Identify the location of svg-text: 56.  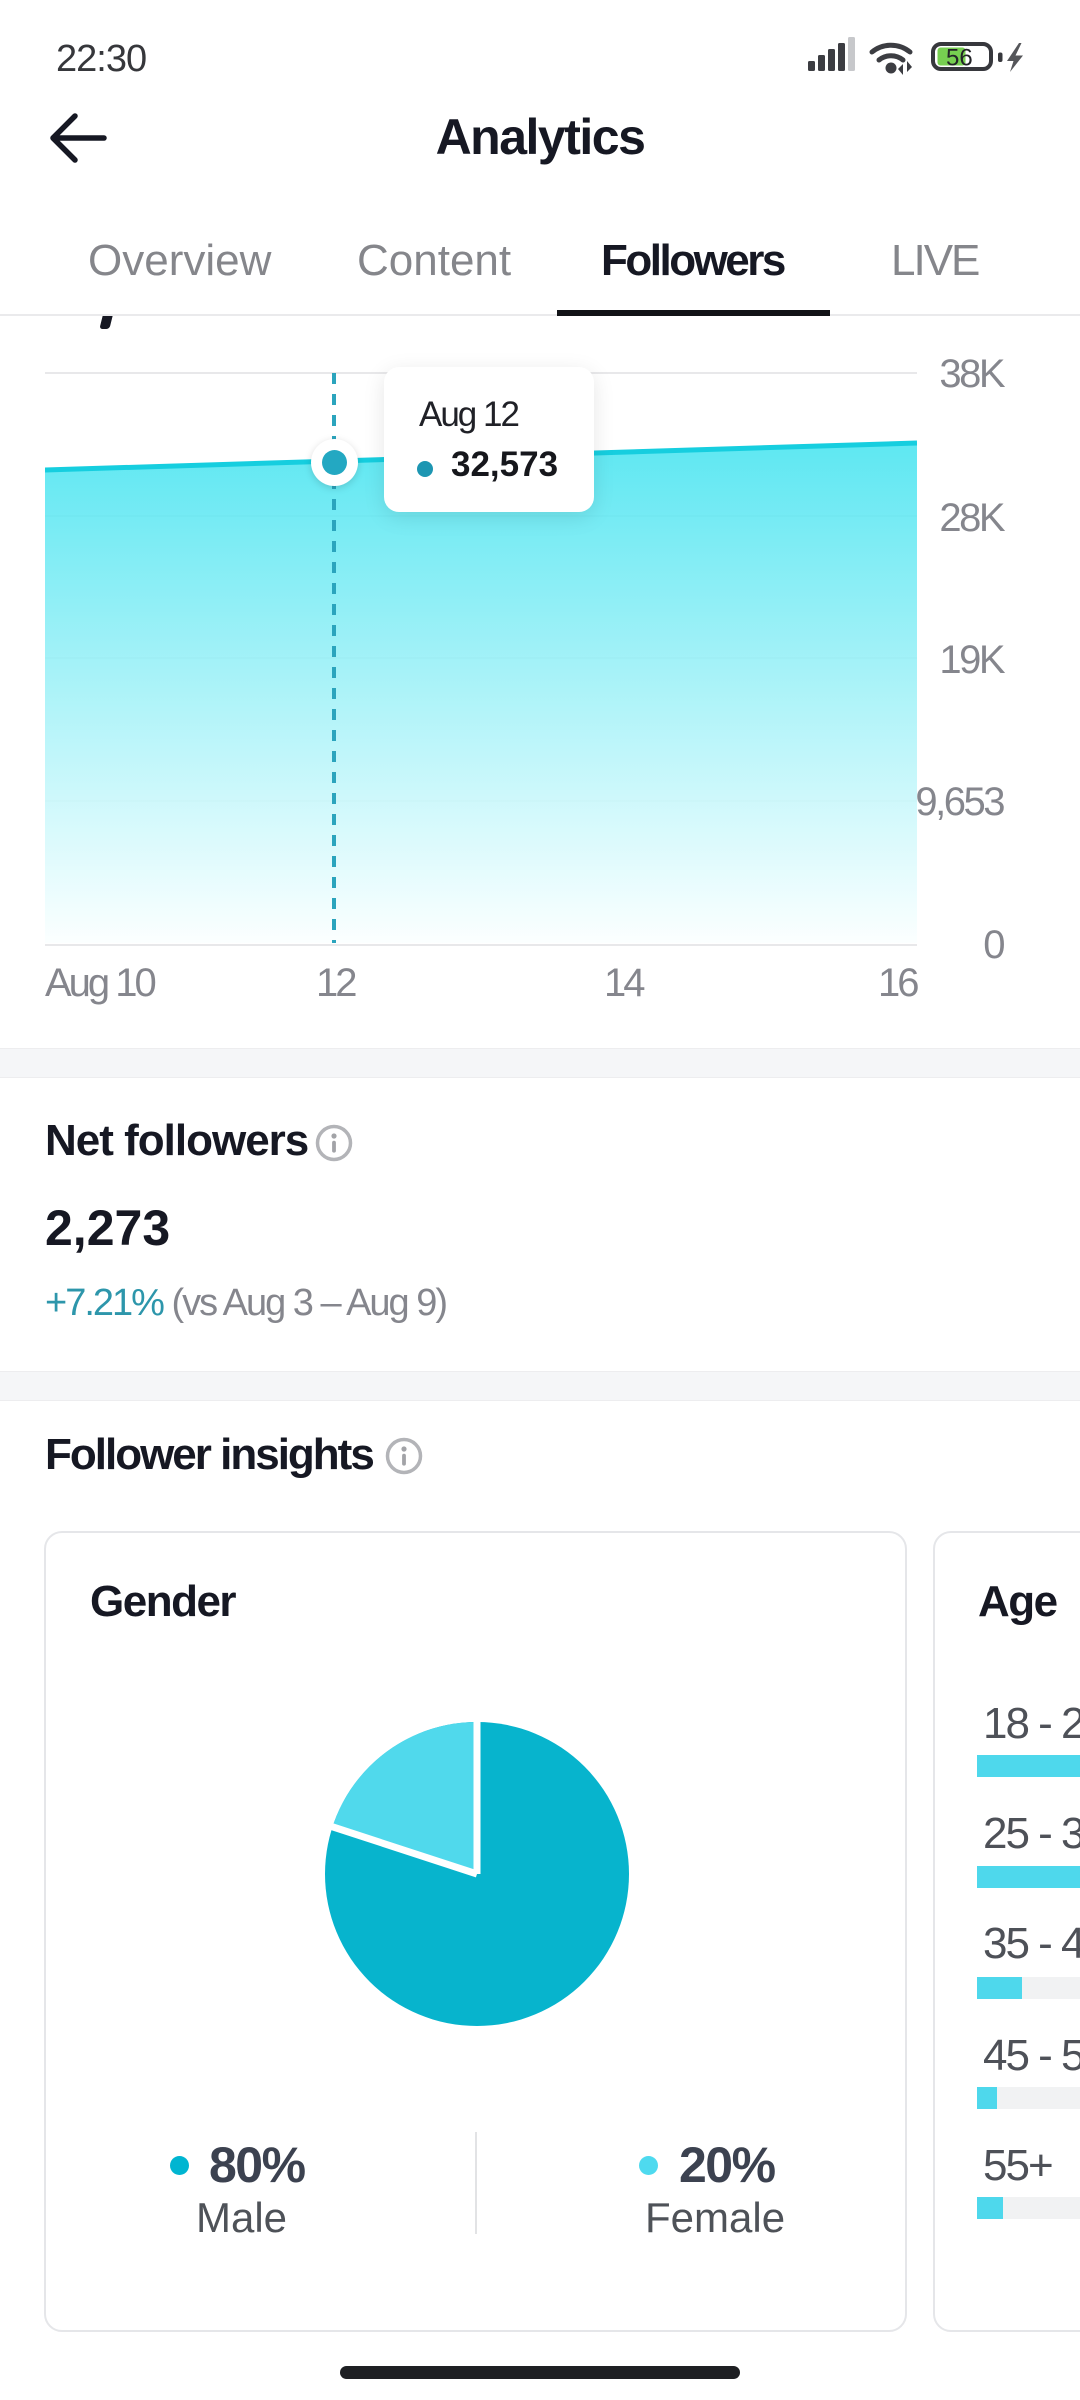
(959, 58).